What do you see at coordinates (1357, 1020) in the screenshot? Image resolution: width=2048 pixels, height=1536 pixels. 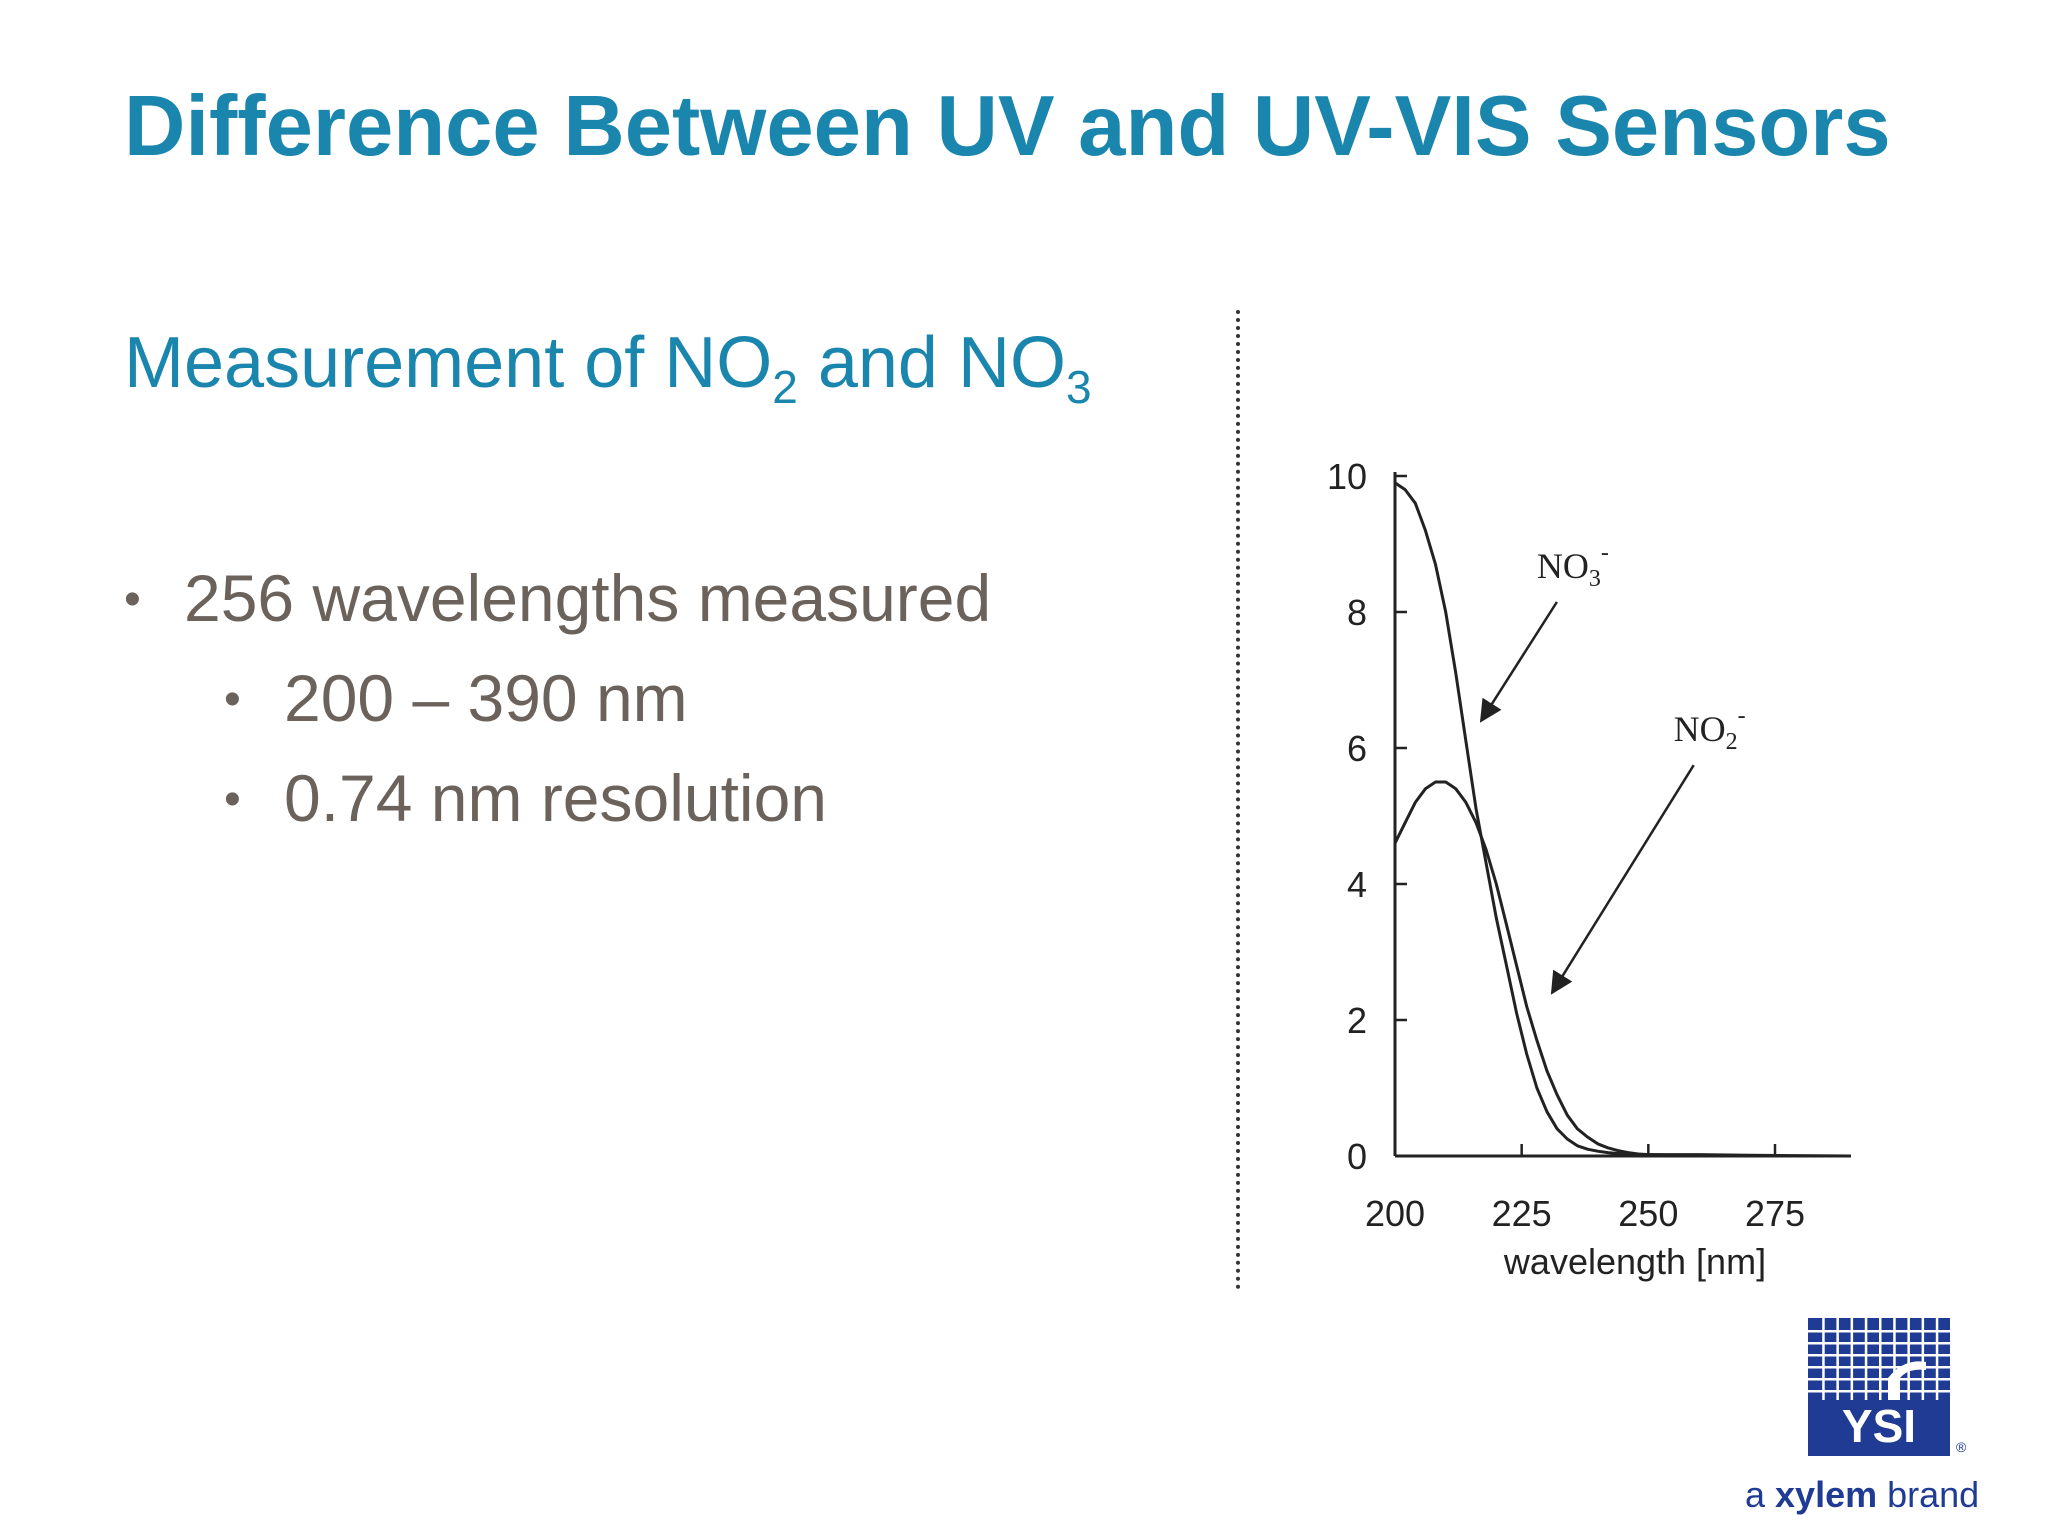 I see `y-tick-label: 2` at bounding box center [1357, 1020].